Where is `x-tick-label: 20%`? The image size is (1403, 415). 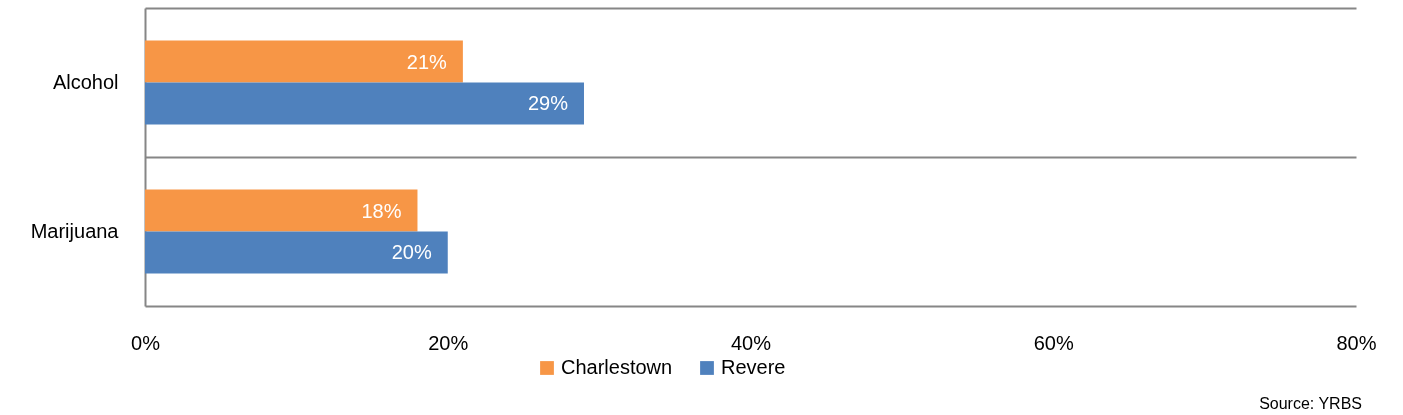 x-tick-label: 20% is located at coordinates (448, 342).